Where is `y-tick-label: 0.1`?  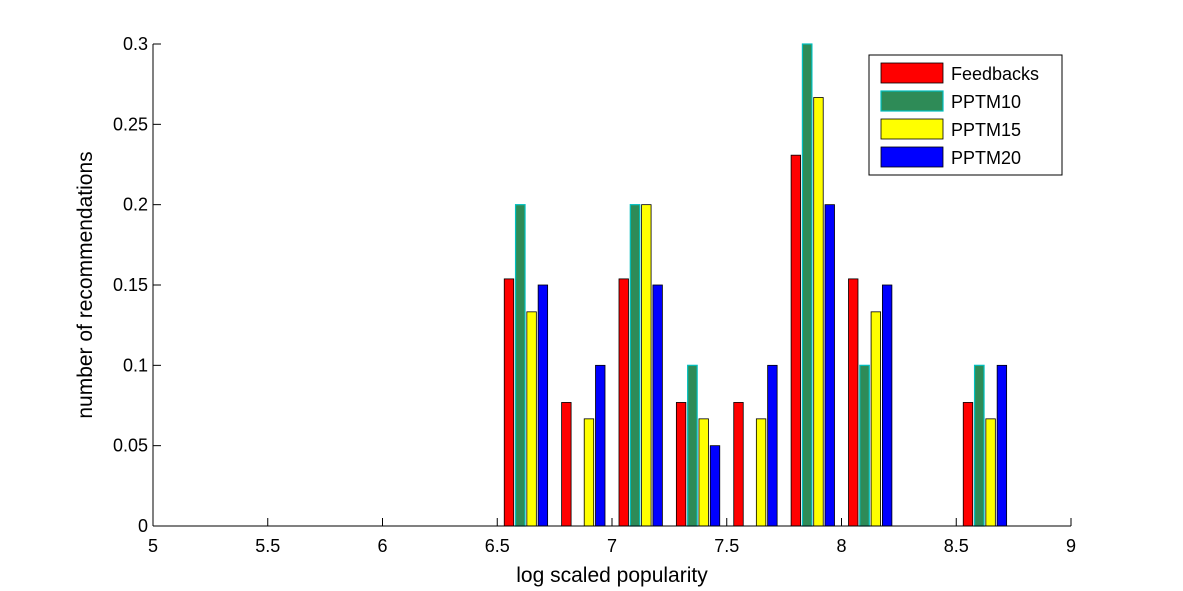 y-tick-label: 0.1 is located at coordinates (135, 365).